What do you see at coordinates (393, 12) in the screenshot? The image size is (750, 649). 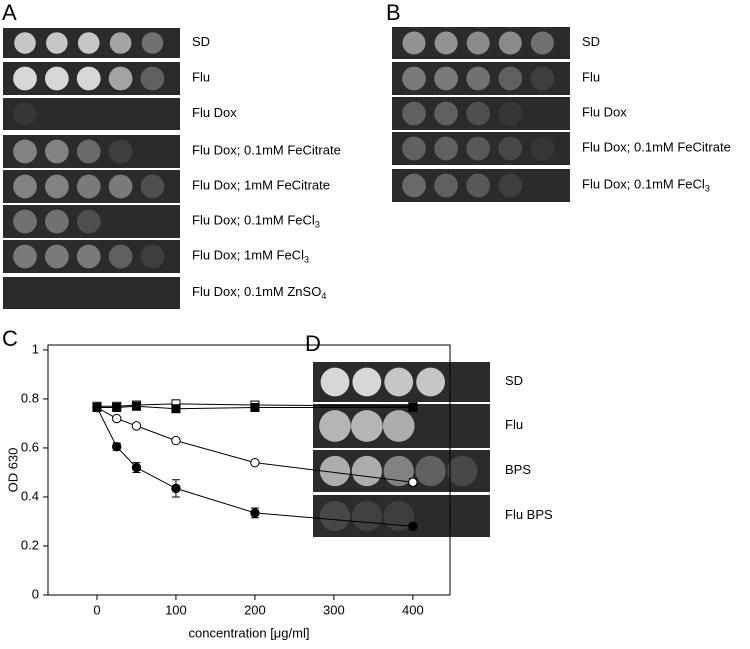 I see `panel-letter: B` at bounding box center [393, 12].